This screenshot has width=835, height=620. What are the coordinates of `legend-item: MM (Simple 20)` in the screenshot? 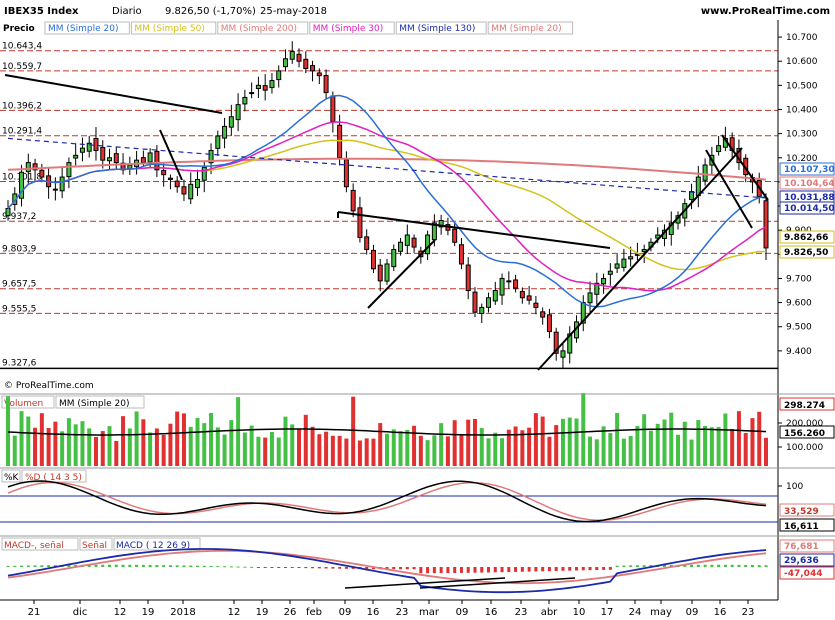 It's located at (83, 29).